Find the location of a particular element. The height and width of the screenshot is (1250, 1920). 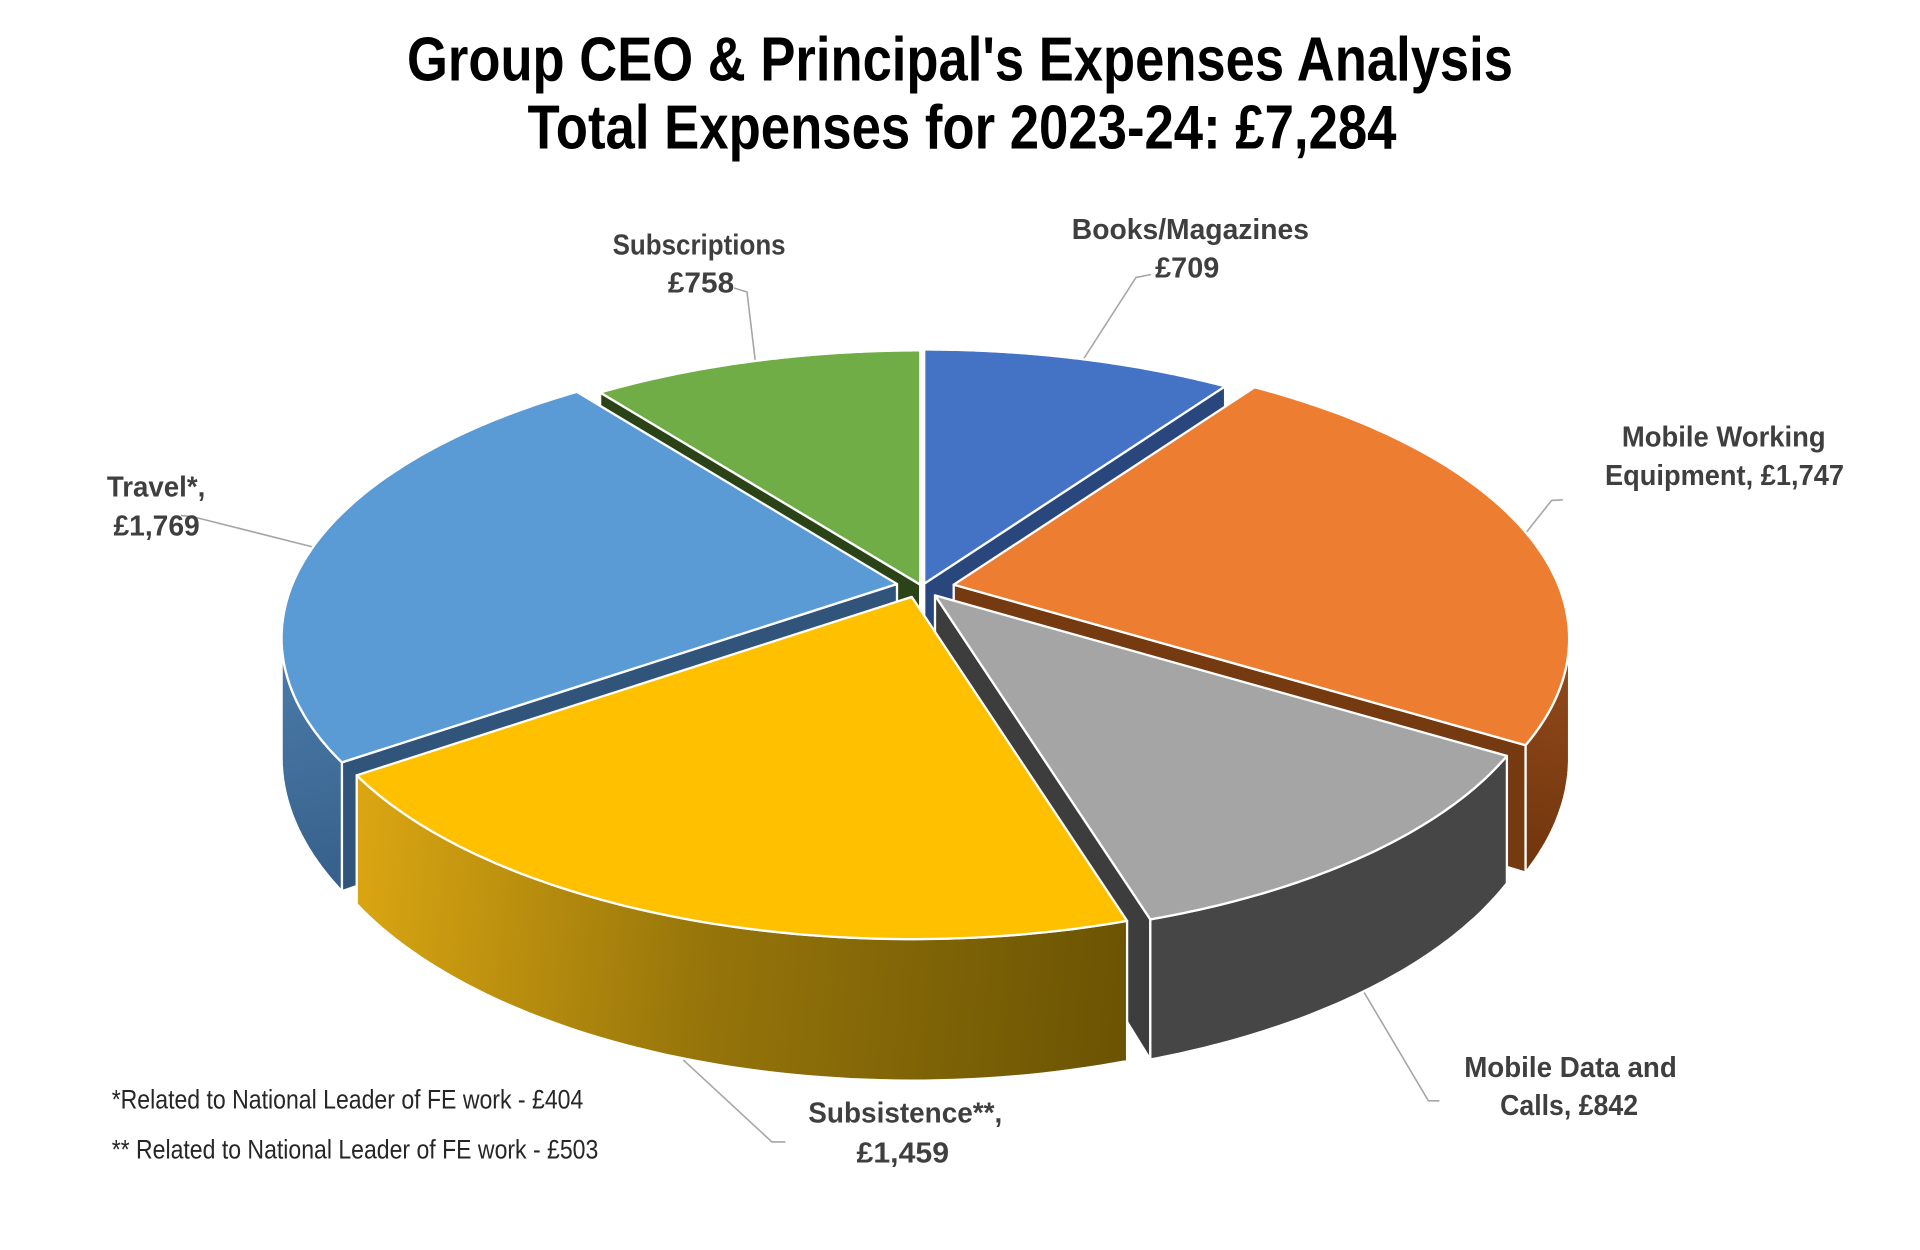

svg-text: £758 is located at coordinates (701, 284).